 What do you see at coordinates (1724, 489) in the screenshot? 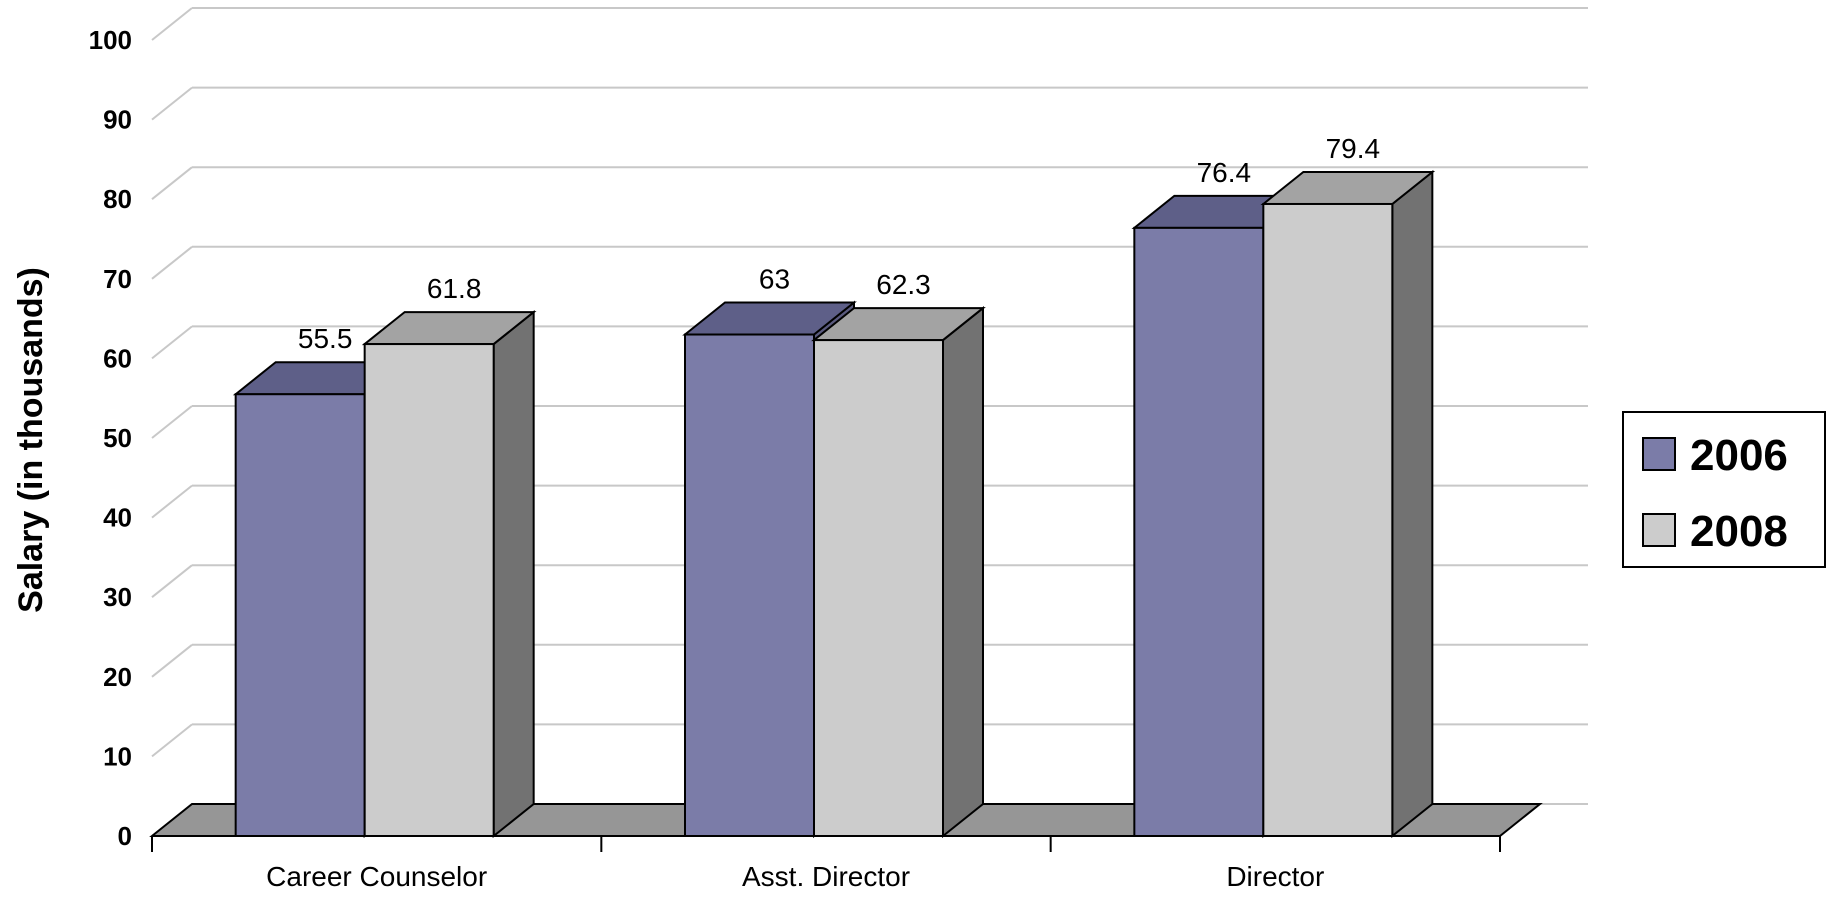
I see `legend: 2006 2008` at bounding box center [1724, 489].